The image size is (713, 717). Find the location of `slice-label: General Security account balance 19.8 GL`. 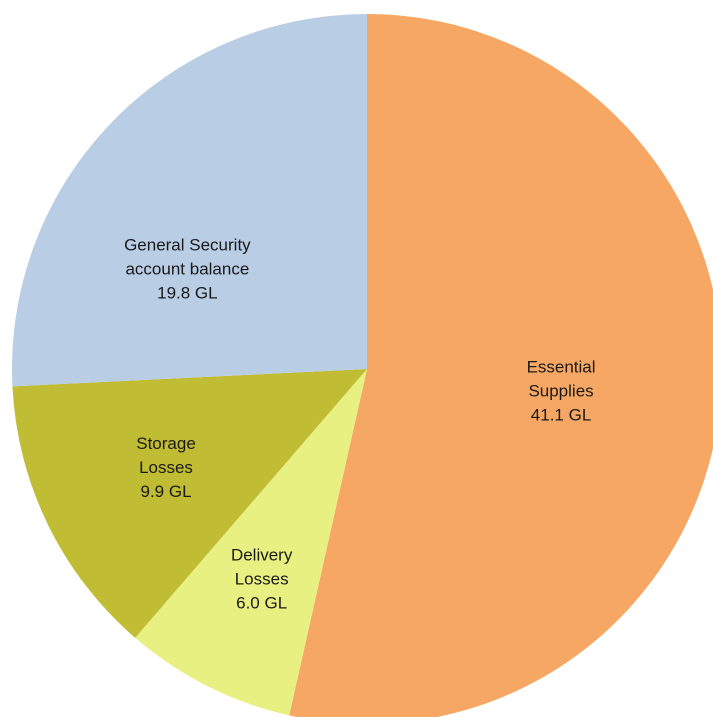

slice-label: General Security account balance 19.8 GL is located at coordinates (187, 268).